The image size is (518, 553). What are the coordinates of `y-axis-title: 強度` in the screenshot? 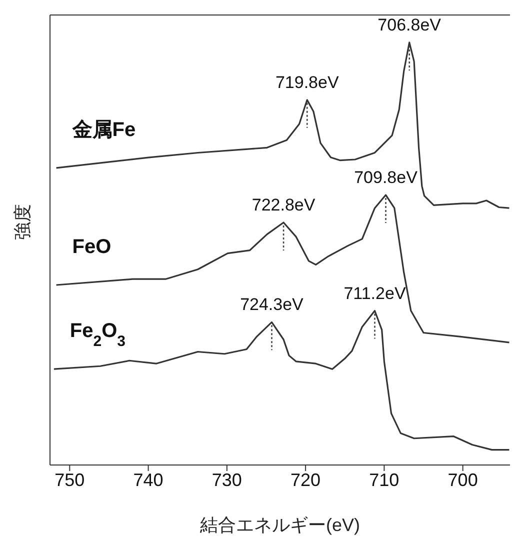 It's located at (22, 222).